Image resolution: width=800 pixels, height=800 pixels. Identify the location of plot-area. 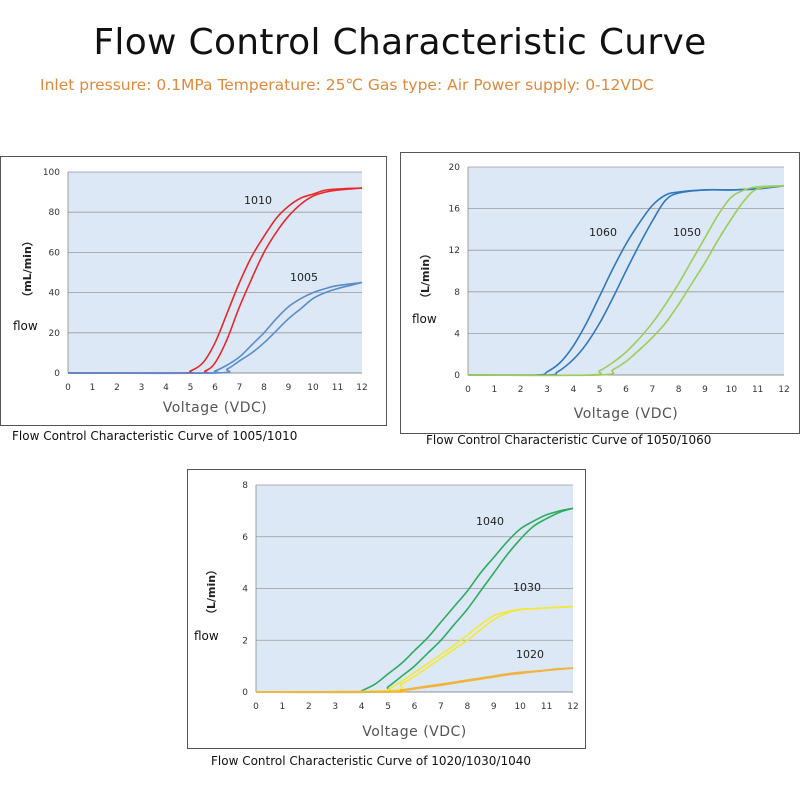
(215, 272).